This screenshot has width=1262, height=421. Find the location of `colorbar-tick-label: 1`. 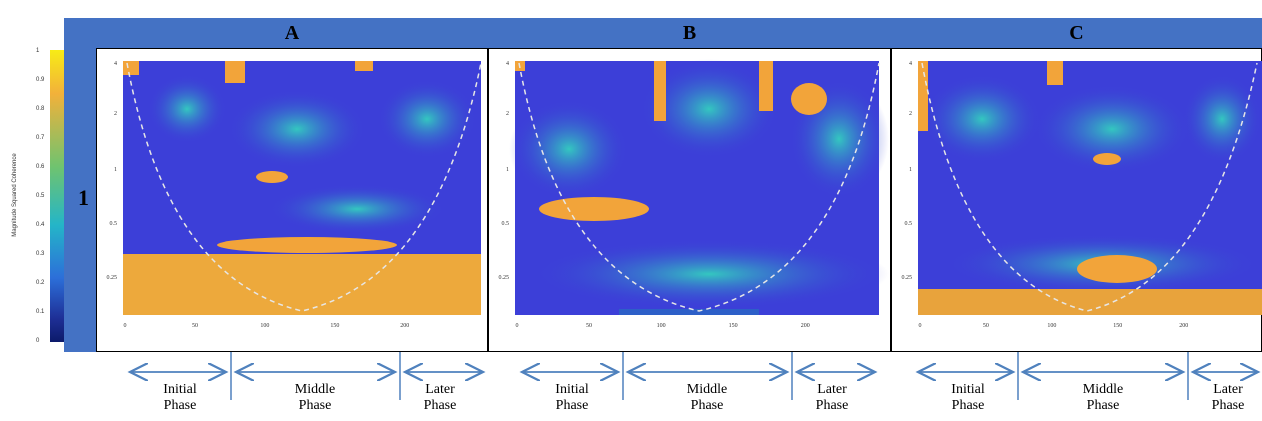

colorbar-tick-label: 1 is located at coordinates (38, 51).